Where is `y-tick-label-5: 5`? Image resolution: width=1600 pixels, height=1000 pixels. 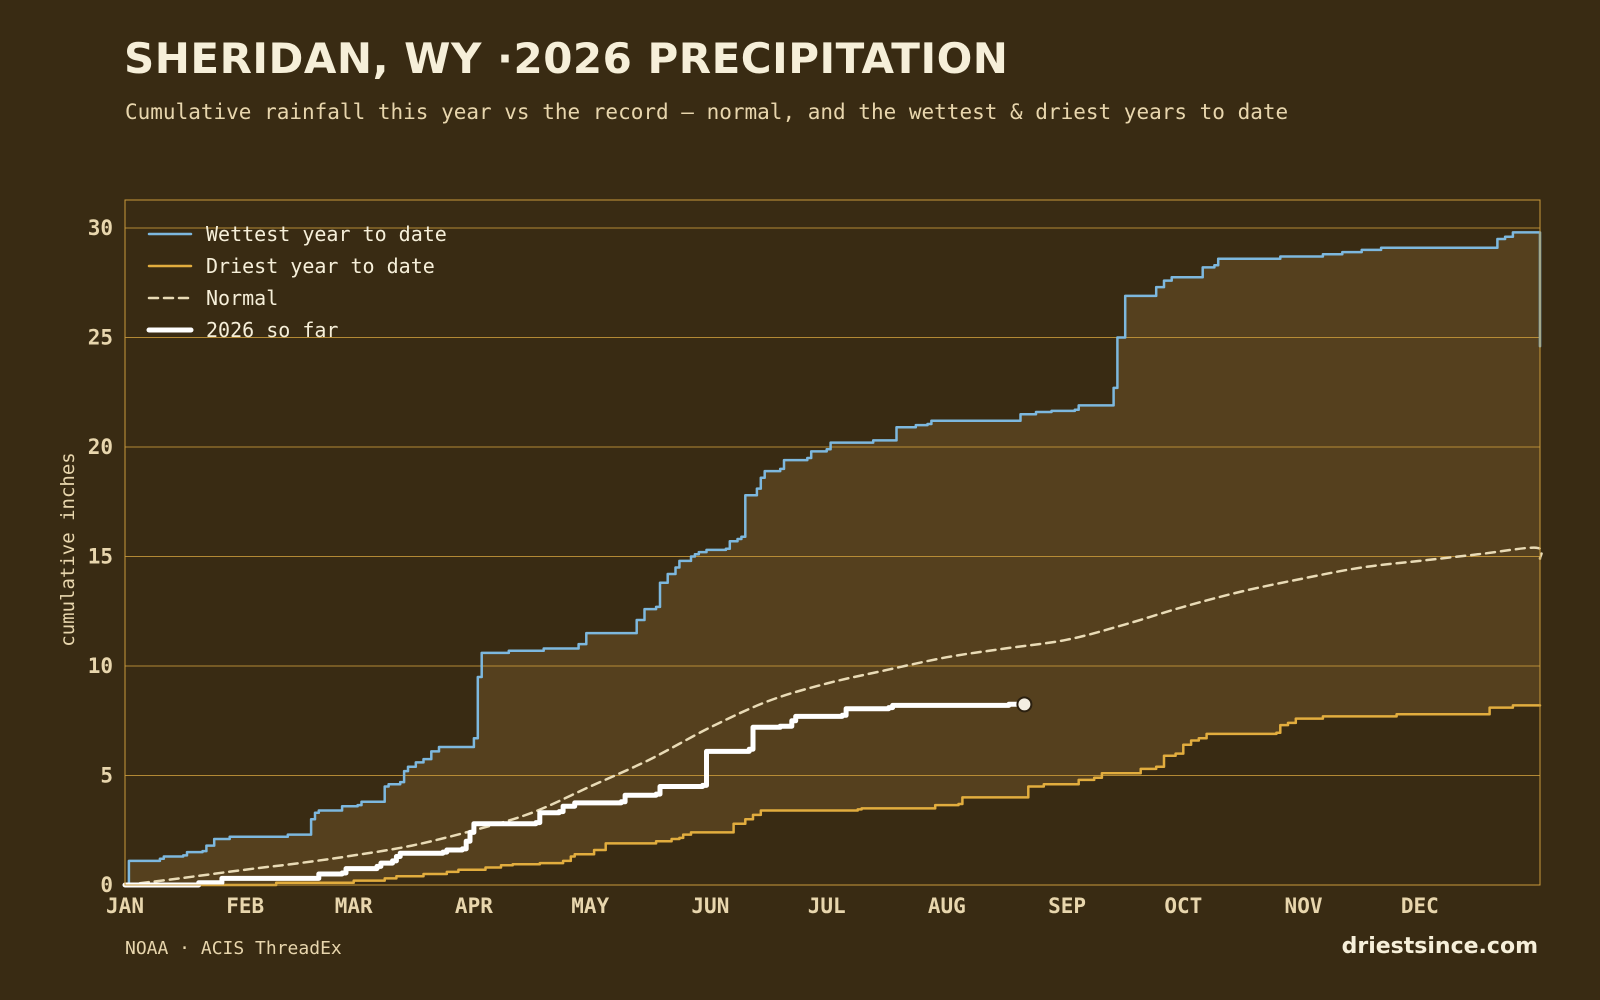 y-tick-label-5: 5 is located at coordinates (106, 776).